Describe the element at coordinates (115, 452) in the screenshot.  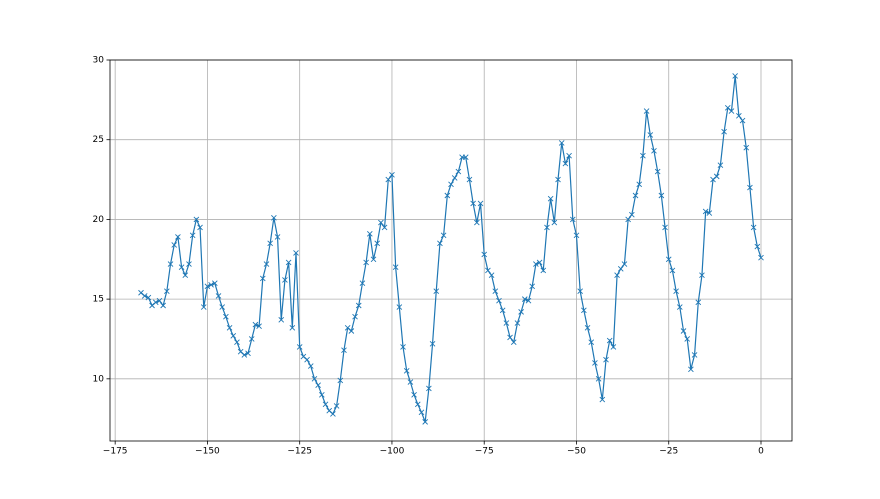
I see `x-tick-label: −175` at that location.